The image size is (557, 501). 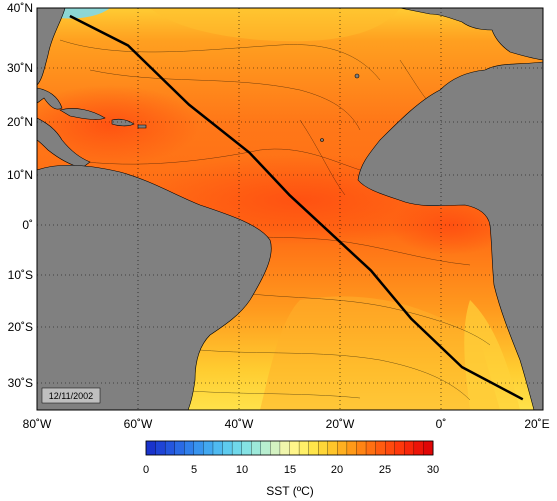 What do you see at coordinates (433, 470) in the screenshot?
I see `colorbar-tick-label: 30` at bounding box center [433, 470].